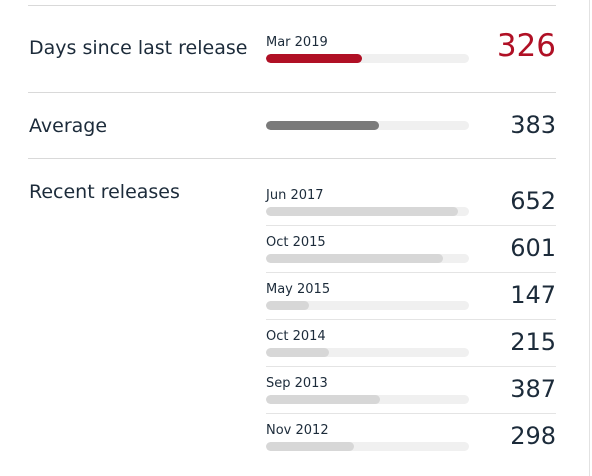  I want to click on release-date: May 2015, so click(298, 289).